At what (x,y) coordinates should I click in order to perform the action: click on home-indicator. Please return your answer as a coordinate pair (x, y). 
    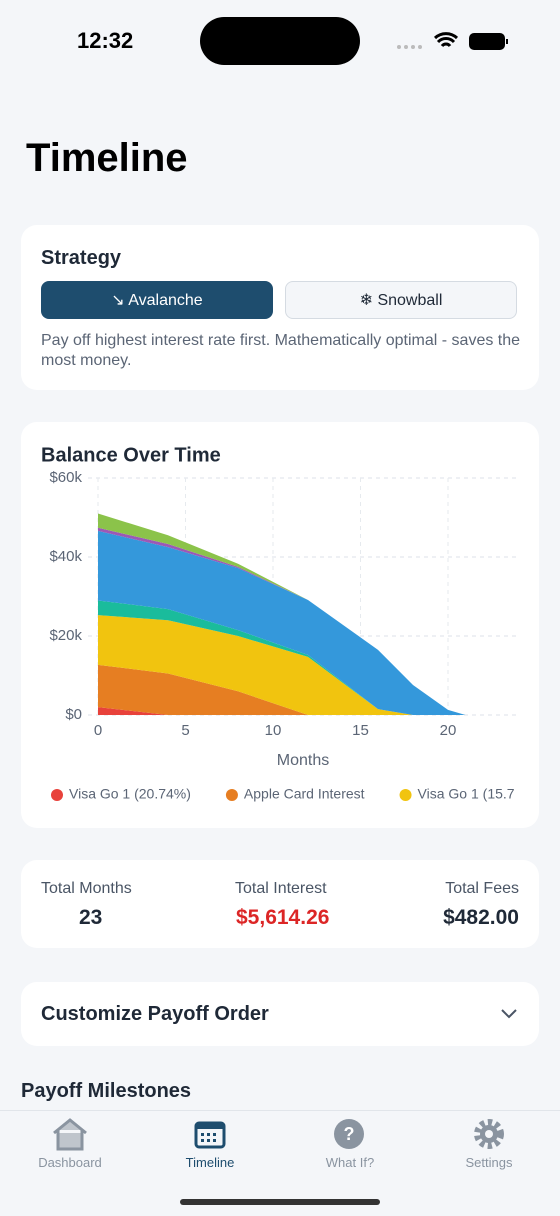
    Looking at the image, I should click on (280, 1202).